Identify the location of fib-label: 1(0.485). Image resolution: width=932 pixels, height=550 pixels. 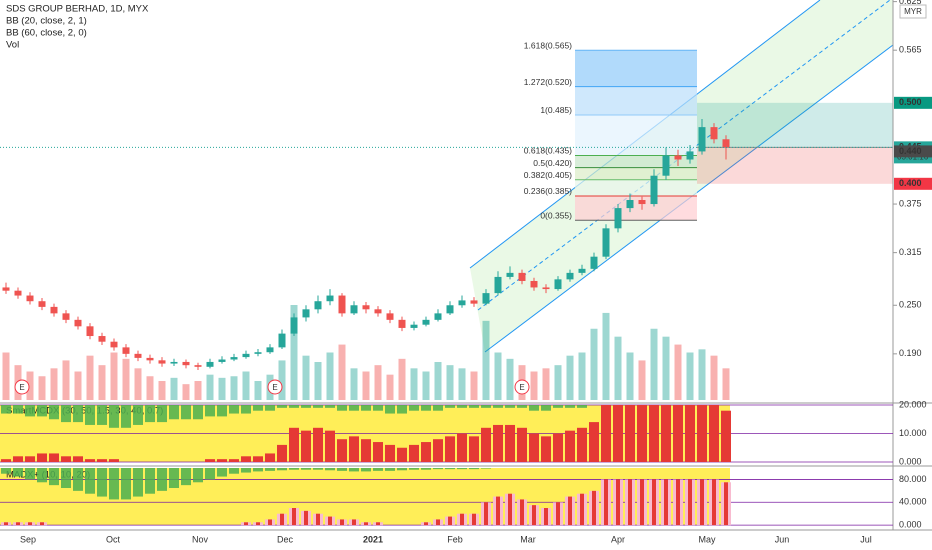
(556, 110).